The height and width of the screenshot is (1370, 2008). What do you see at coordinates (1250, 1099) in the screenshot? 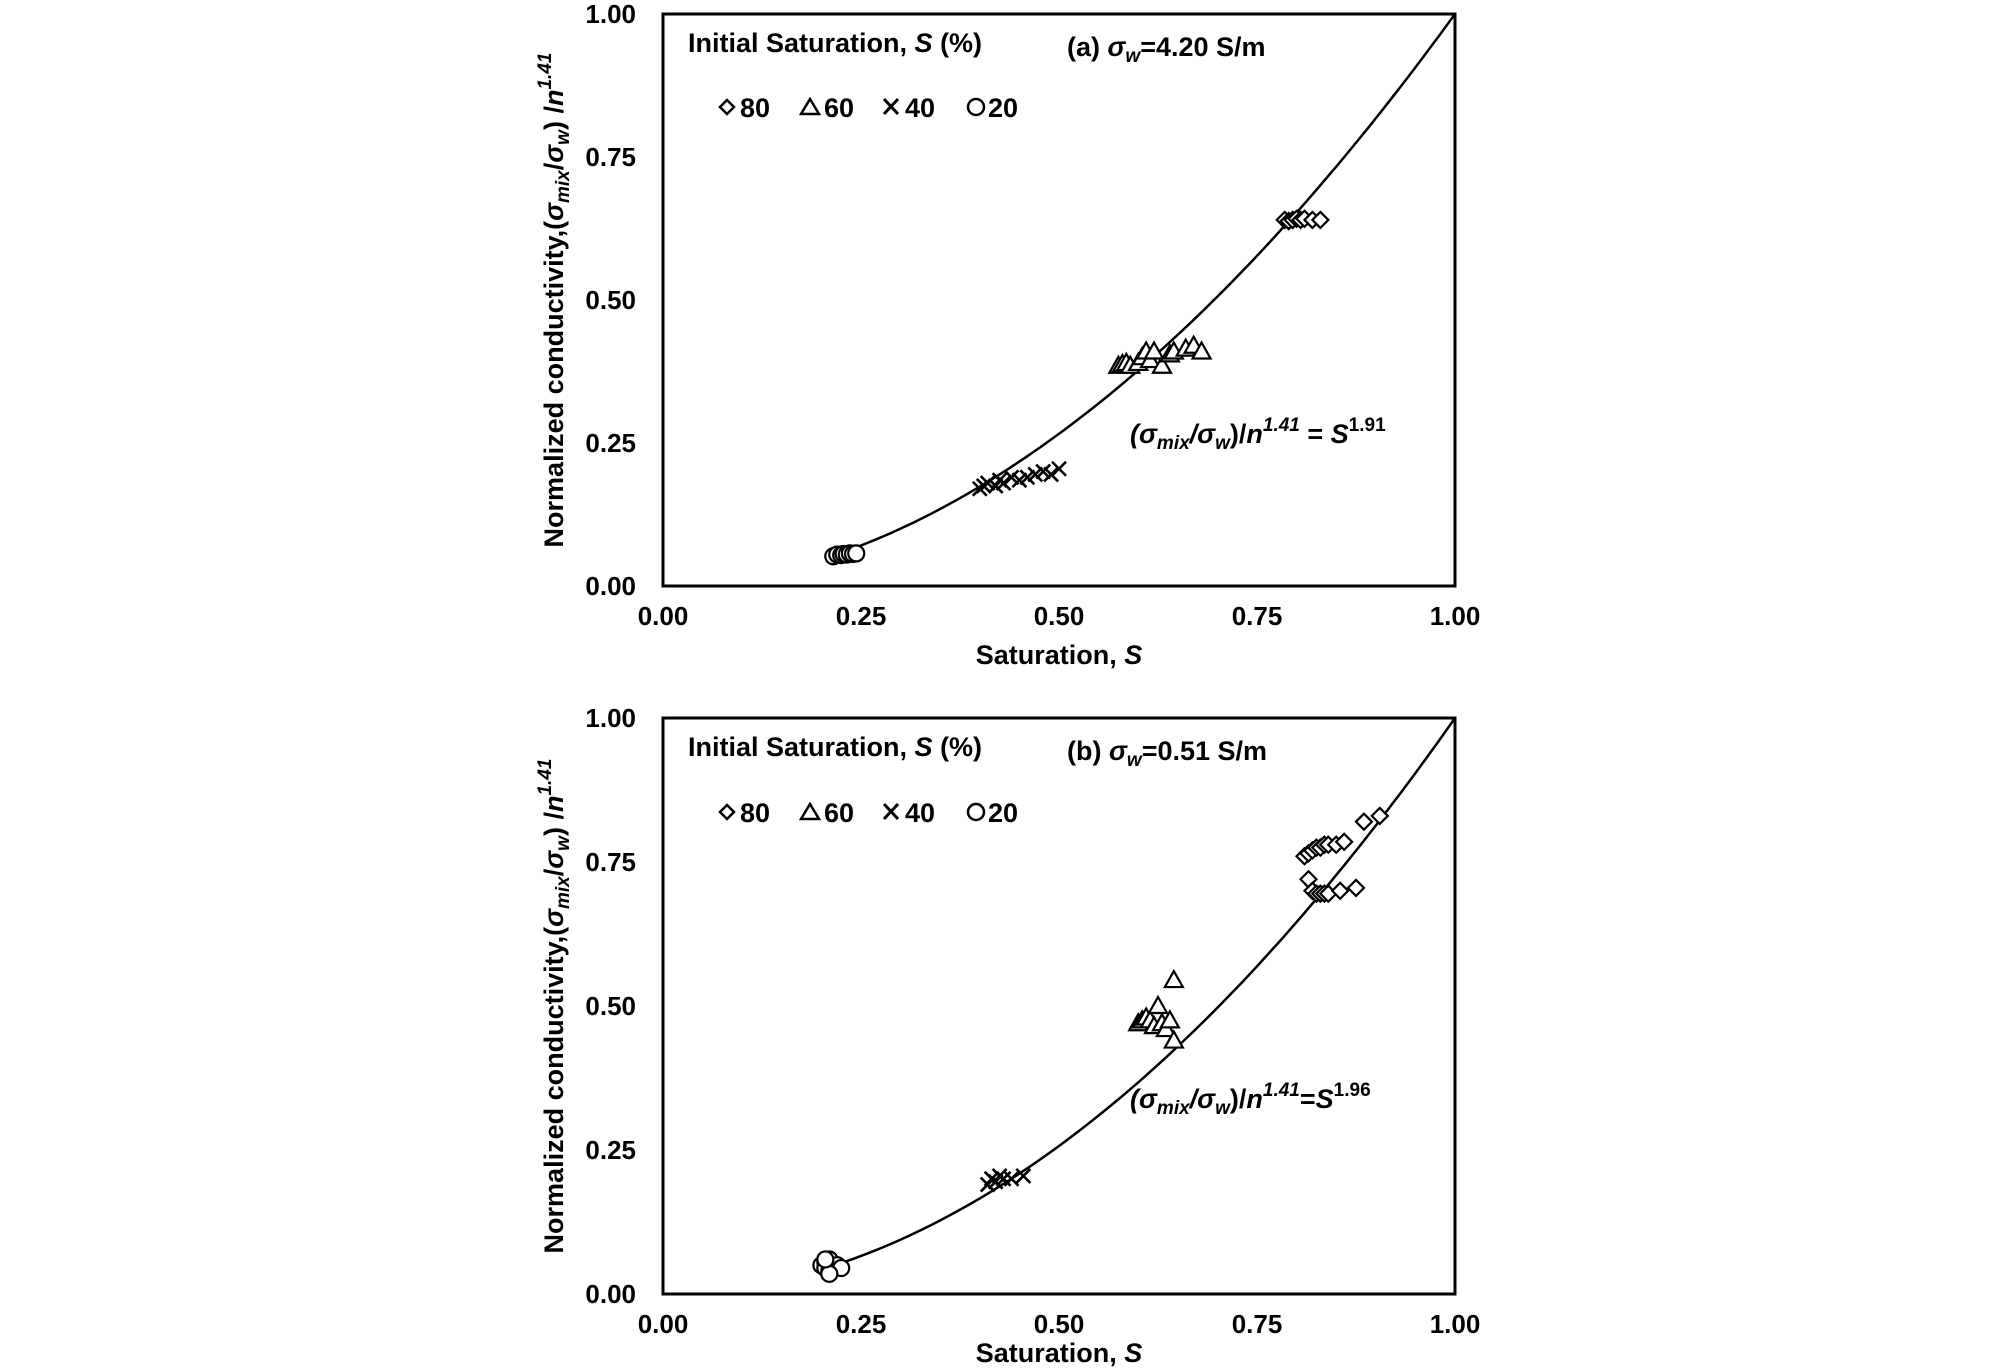
I see `fit-equation: (σmix/σw)/n1.41=S1.96` at bounding box center [1250, 1099].